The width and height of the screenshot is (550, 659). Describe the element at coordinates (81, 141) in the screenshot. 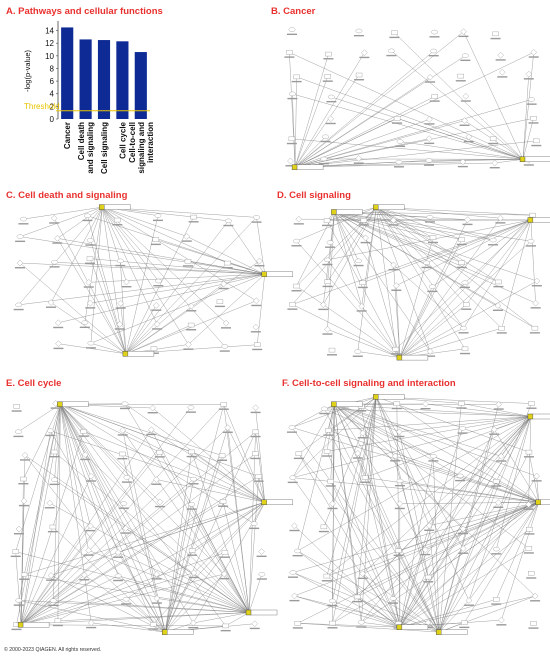

I see `category-label-line: Cell death` at that location.